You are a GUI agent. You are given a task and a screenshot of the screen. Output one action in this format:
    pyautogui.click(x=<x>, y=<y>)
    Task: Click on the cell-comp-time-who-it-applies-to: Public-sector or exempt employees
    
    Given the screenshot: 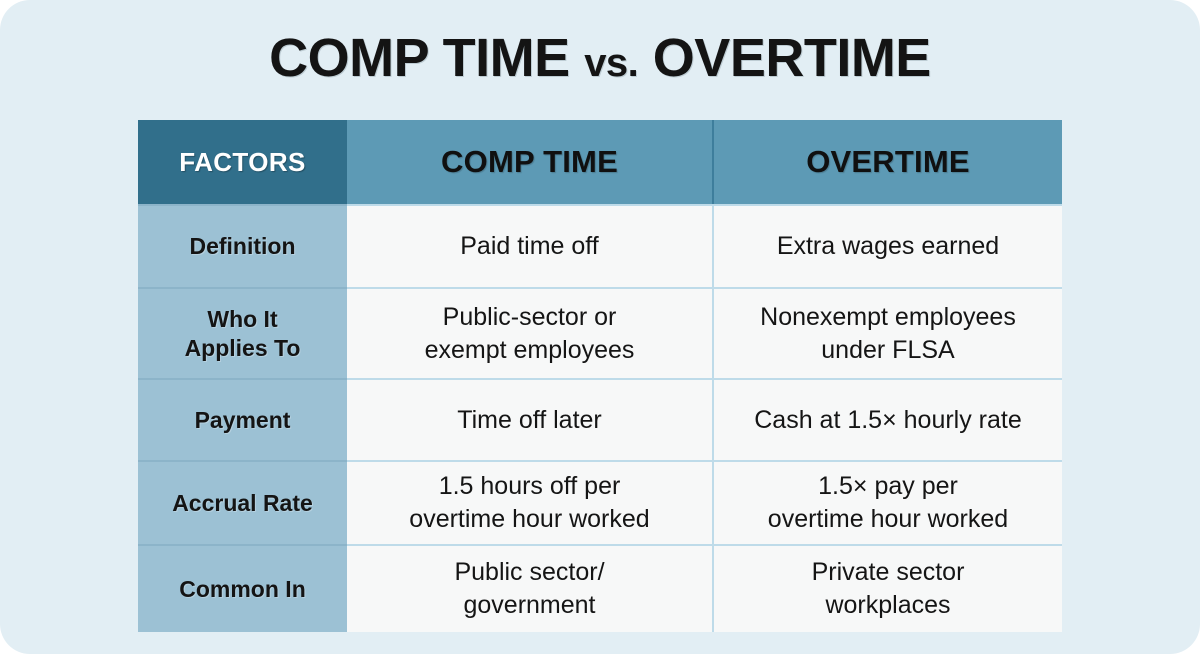 What is the action you would take?
    pyautogui.click(x=529, y=332)
    